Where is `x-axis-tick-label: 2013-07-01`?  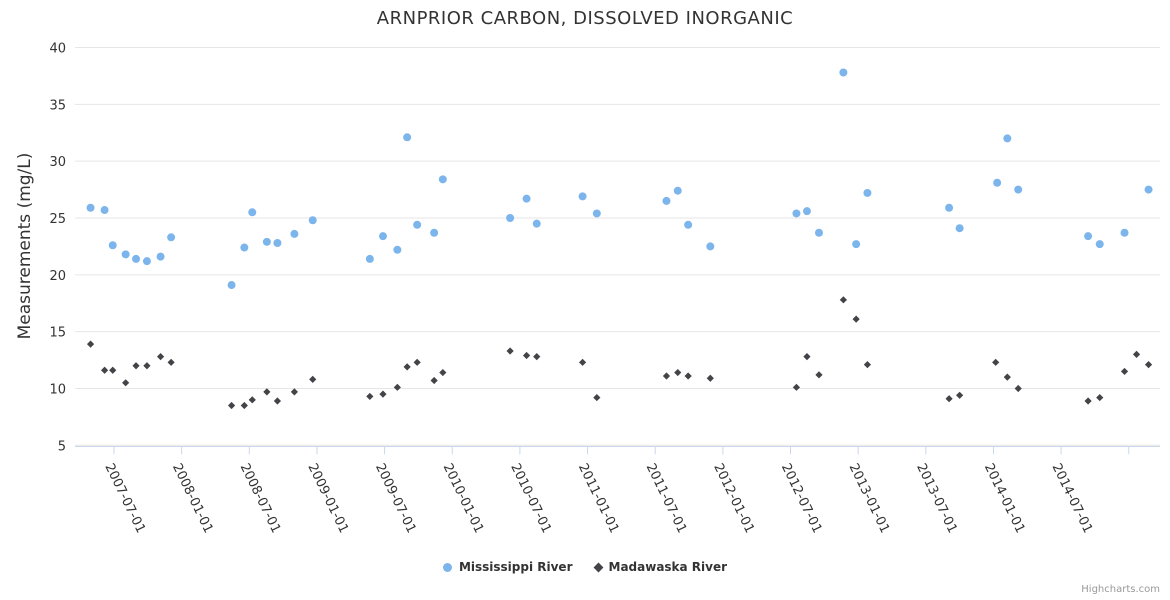 x-axis-tick-label: 2013-07-01 is located at coordinates (936, 498).